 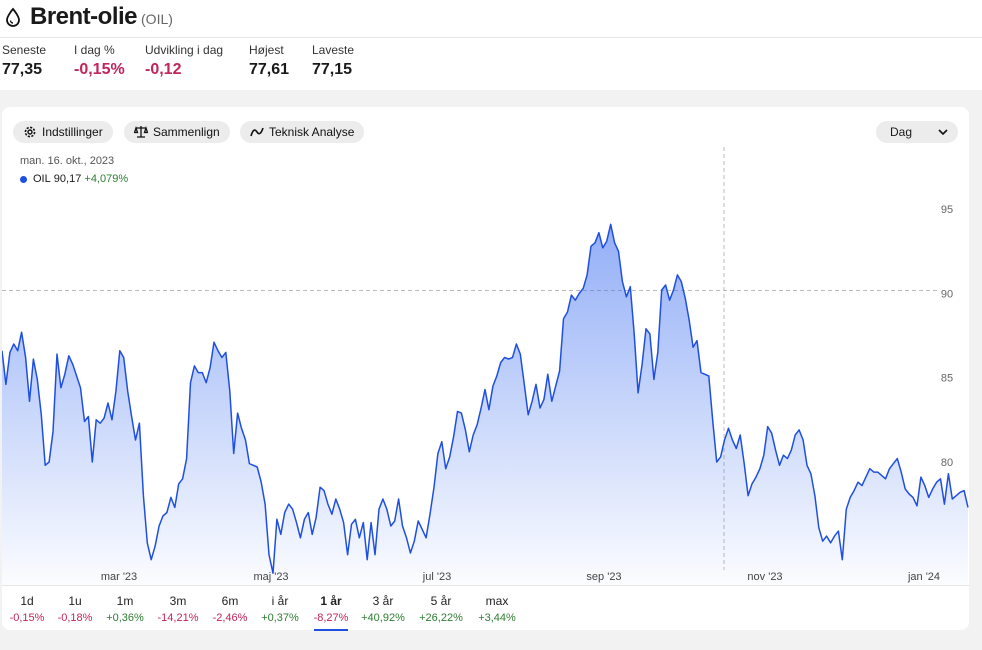 I want to click on range-5-år: 5 år +26,22%, so click(x=441, y=609).